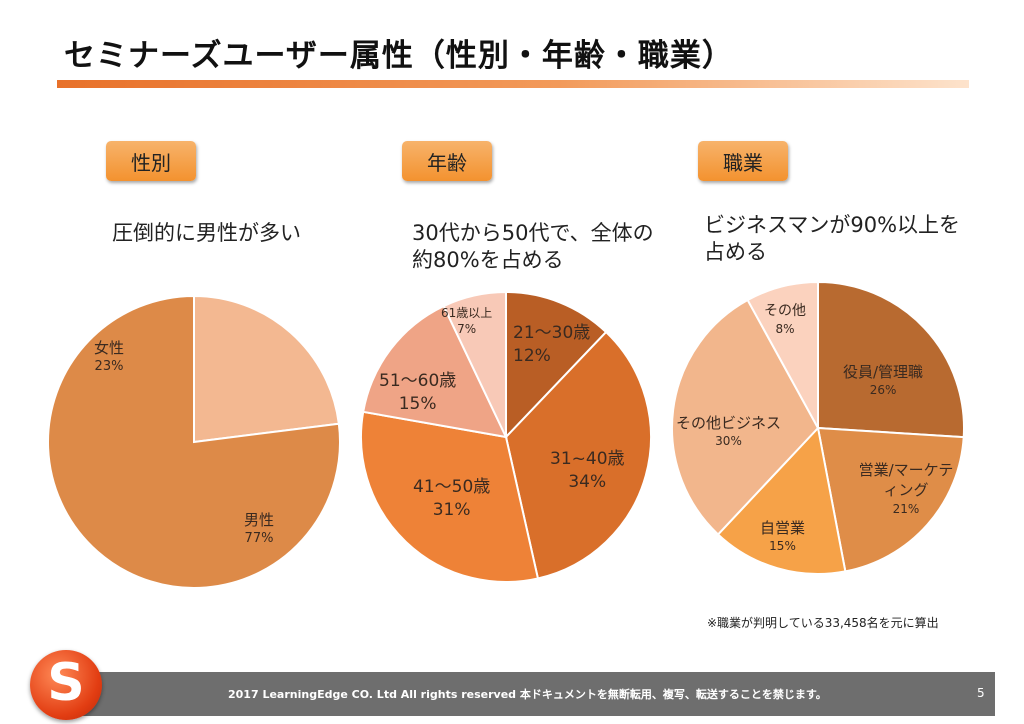  What do you see at coordinates (259, 520) in the screenshot?
I see `slice-name: 男性` at bounding box center [259, 520].